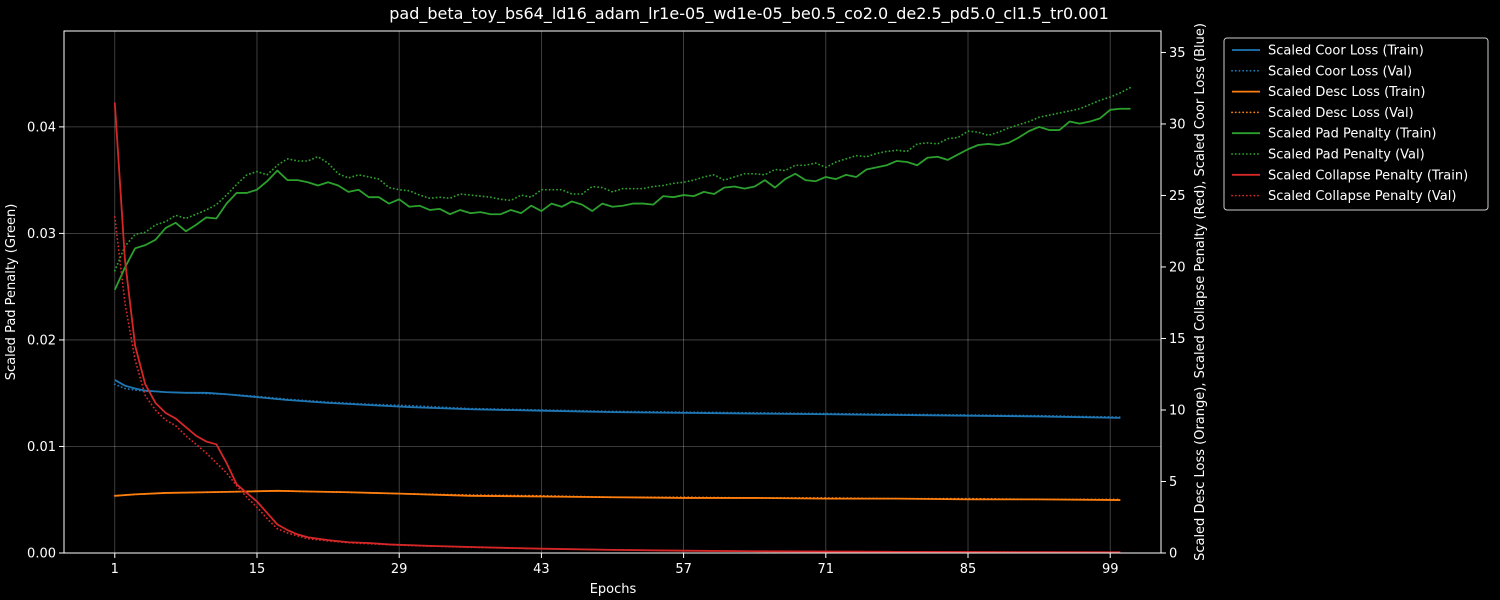  Describe the element at coordinates (1346, 92) in the screenshot. I see `legend-entry-label: Scaled Desc Loss (Train)` at that location.